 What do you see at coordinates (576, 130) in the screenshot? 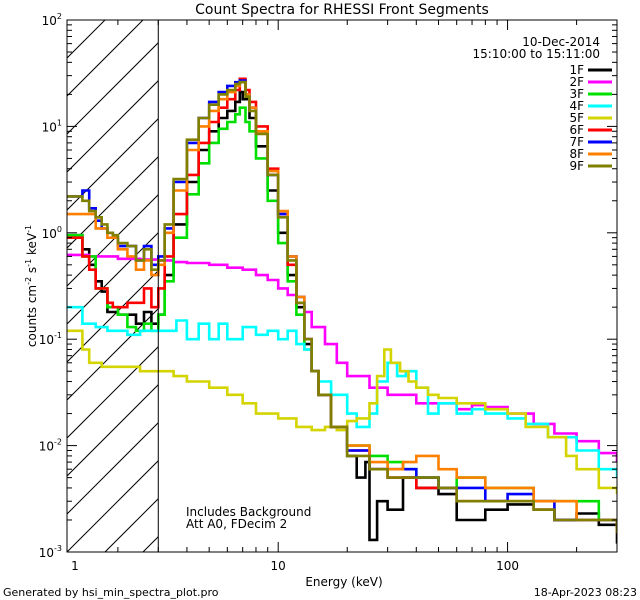
I see `legend-label: 6F` at bounding box center [576, 130].